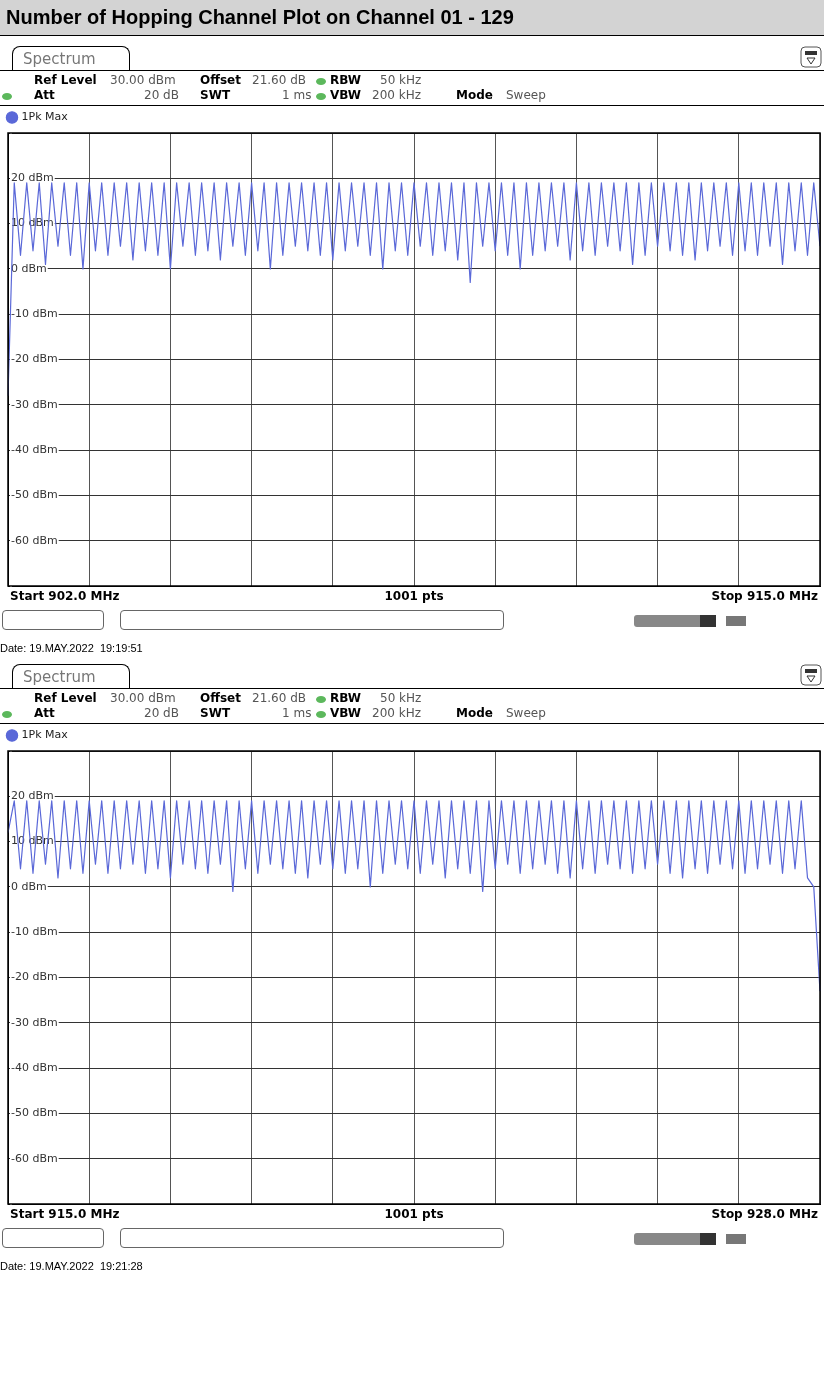 This screenshot has width=824, height=1396. I want to click on text: Date: 19.MAY.2022 19:19:51, so click(72, 648).